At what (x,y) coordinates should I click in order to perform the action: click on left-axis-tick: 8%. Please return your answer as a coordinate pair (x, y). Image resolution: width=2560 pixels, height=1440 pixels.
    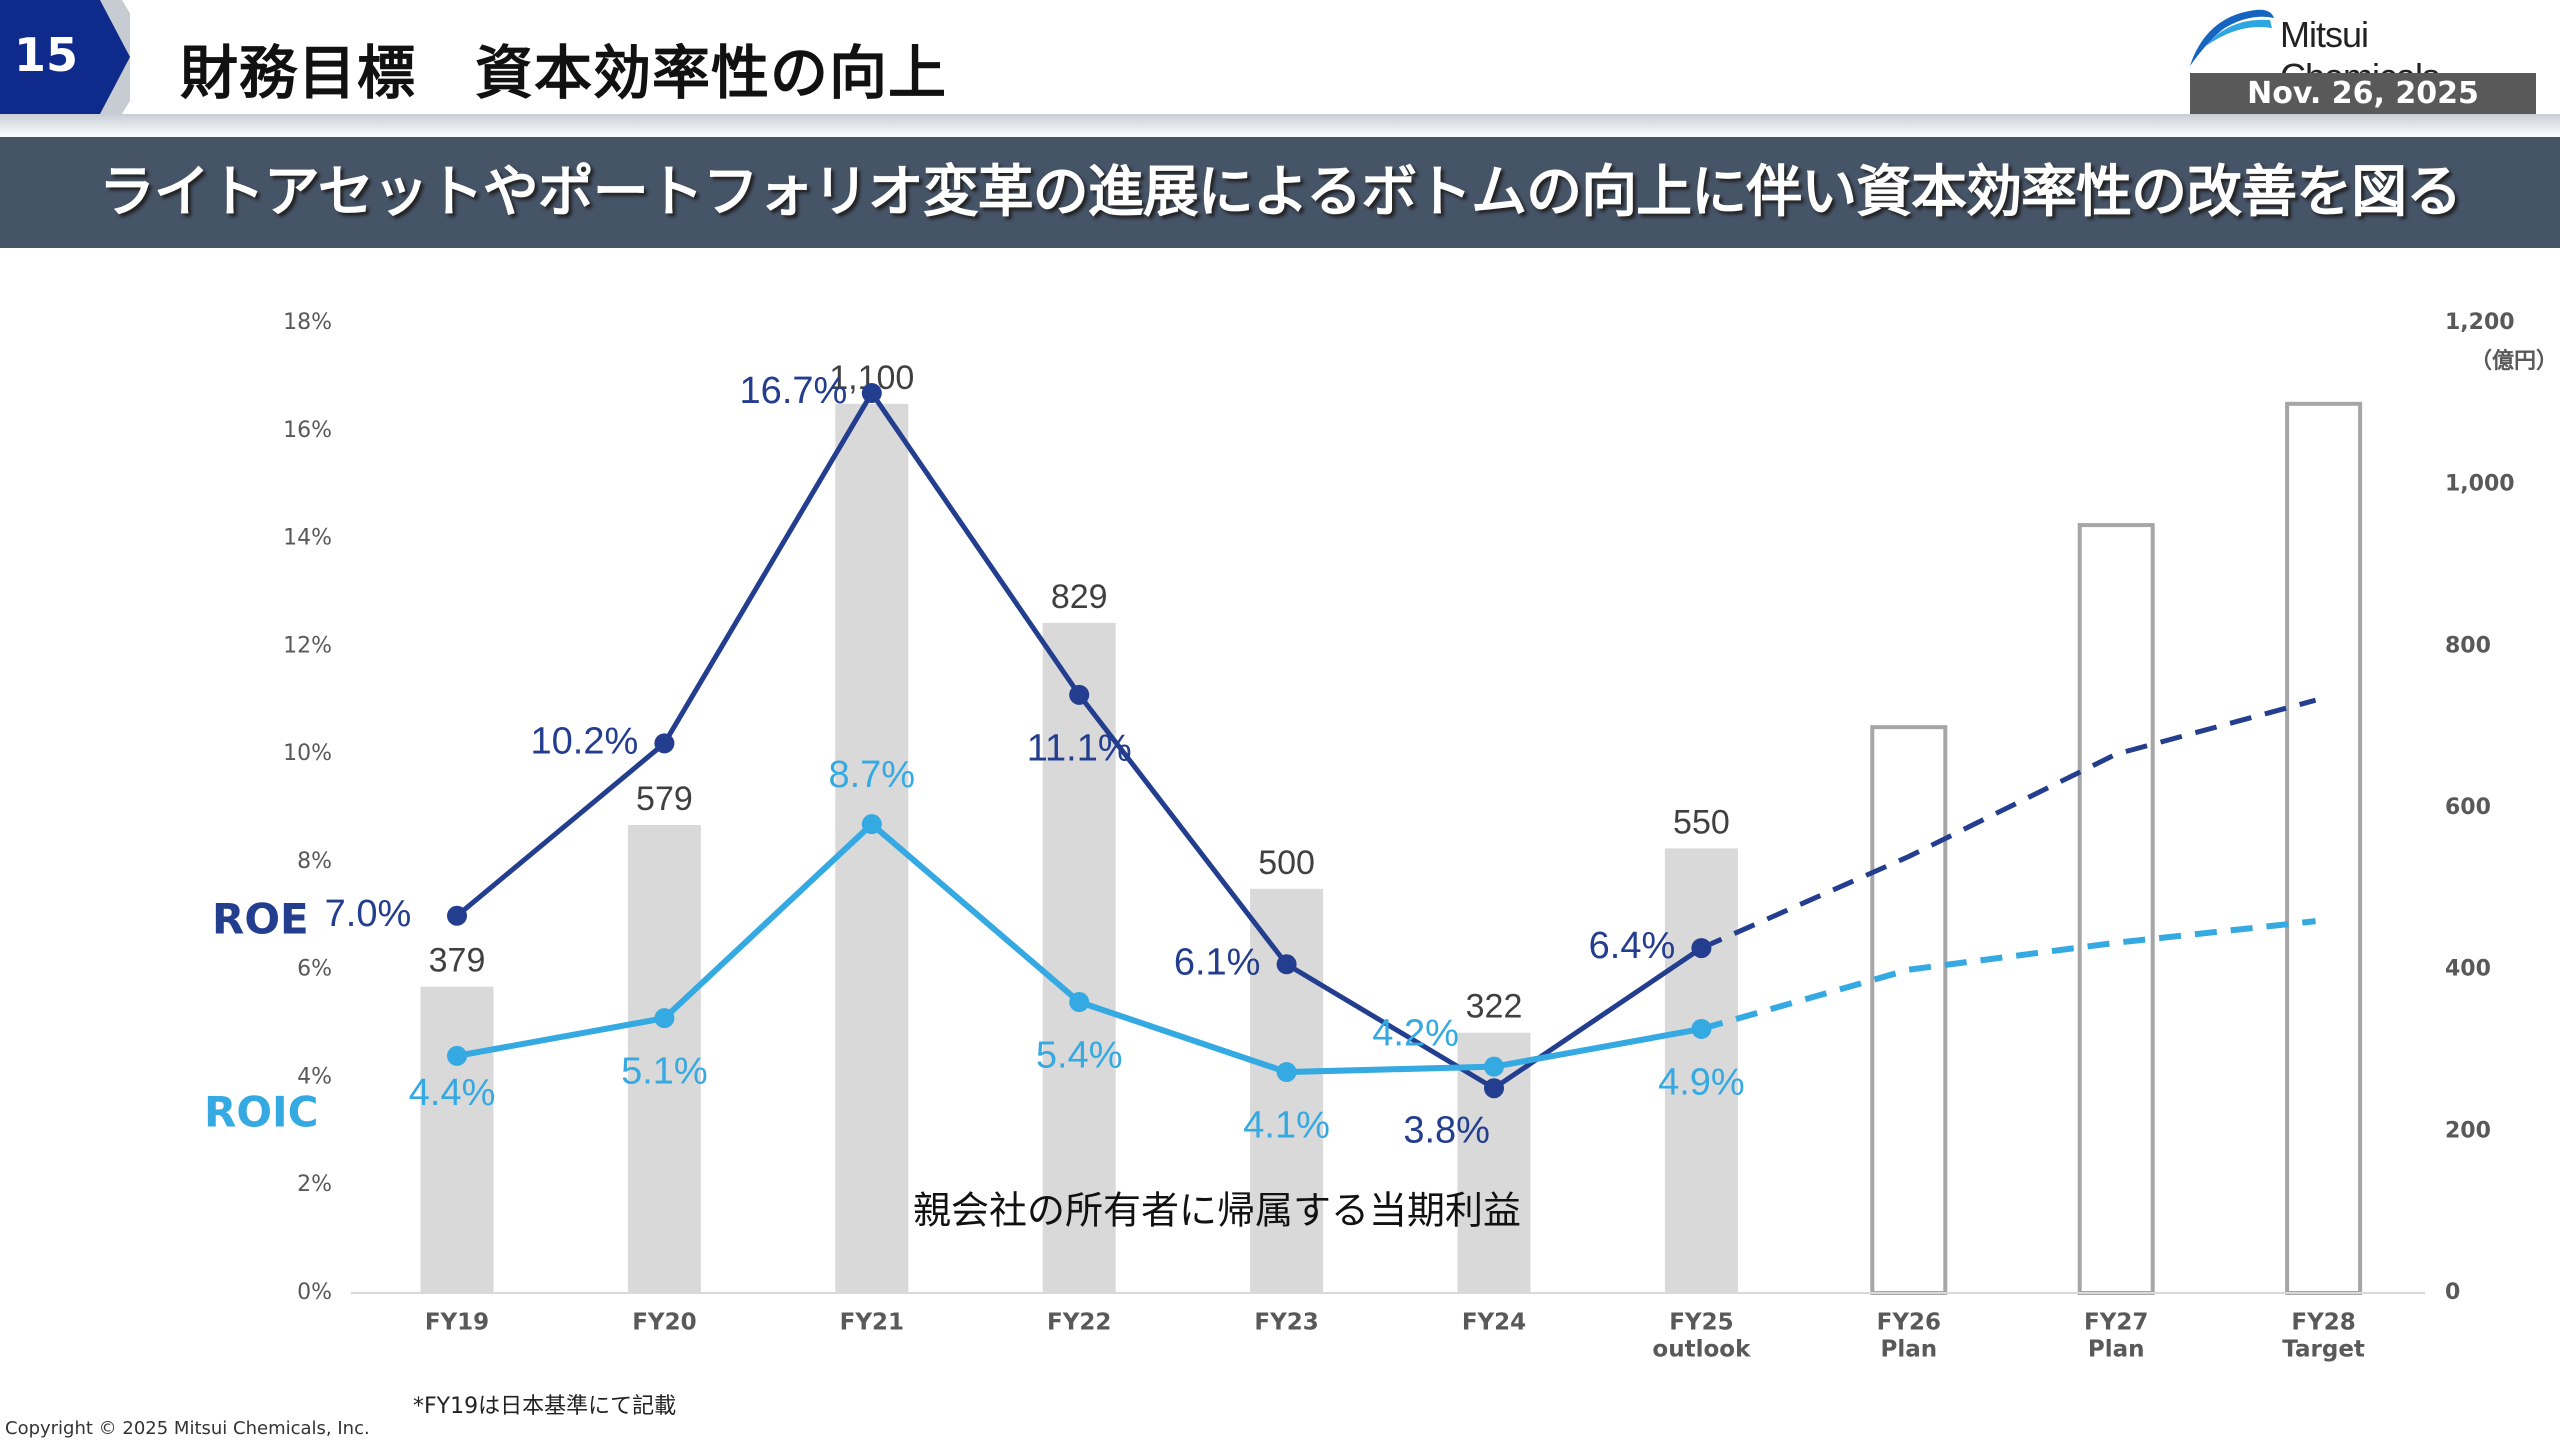
    Looking at the image, I should click on (314, 861).